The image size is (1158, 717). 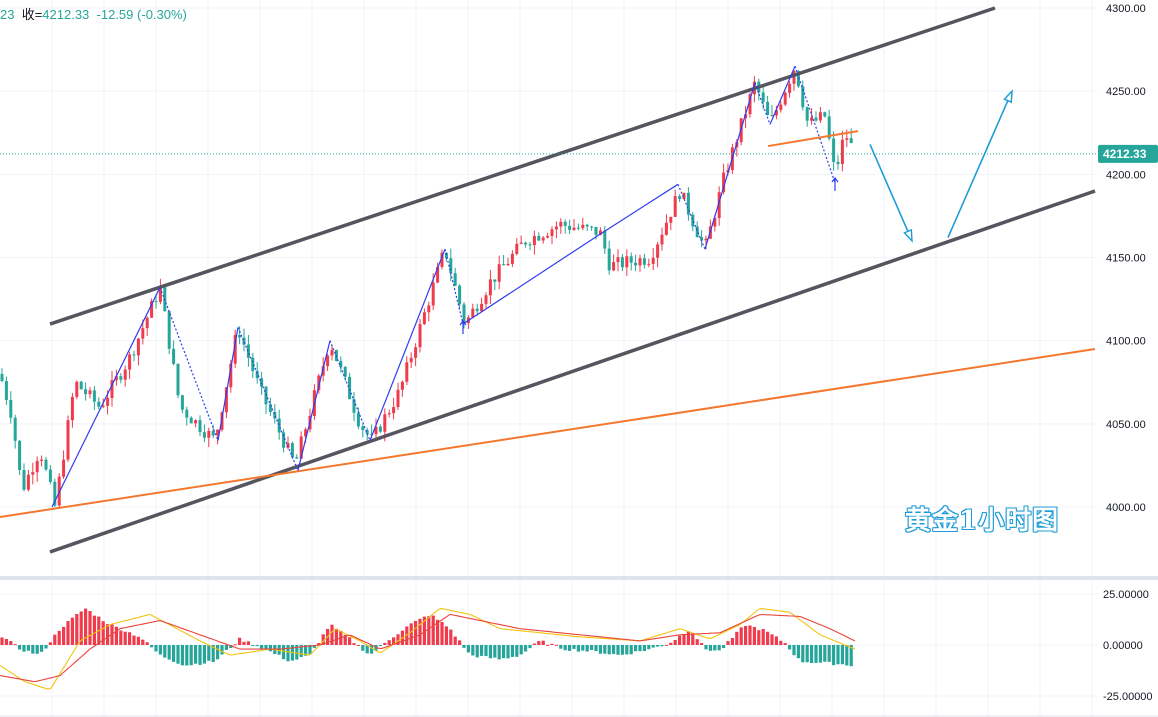 What do you see at coordinates (1126, 259) in the screenshot?
I see `price-axis-tick: 4150.00` at bounding box center [1126, 259].